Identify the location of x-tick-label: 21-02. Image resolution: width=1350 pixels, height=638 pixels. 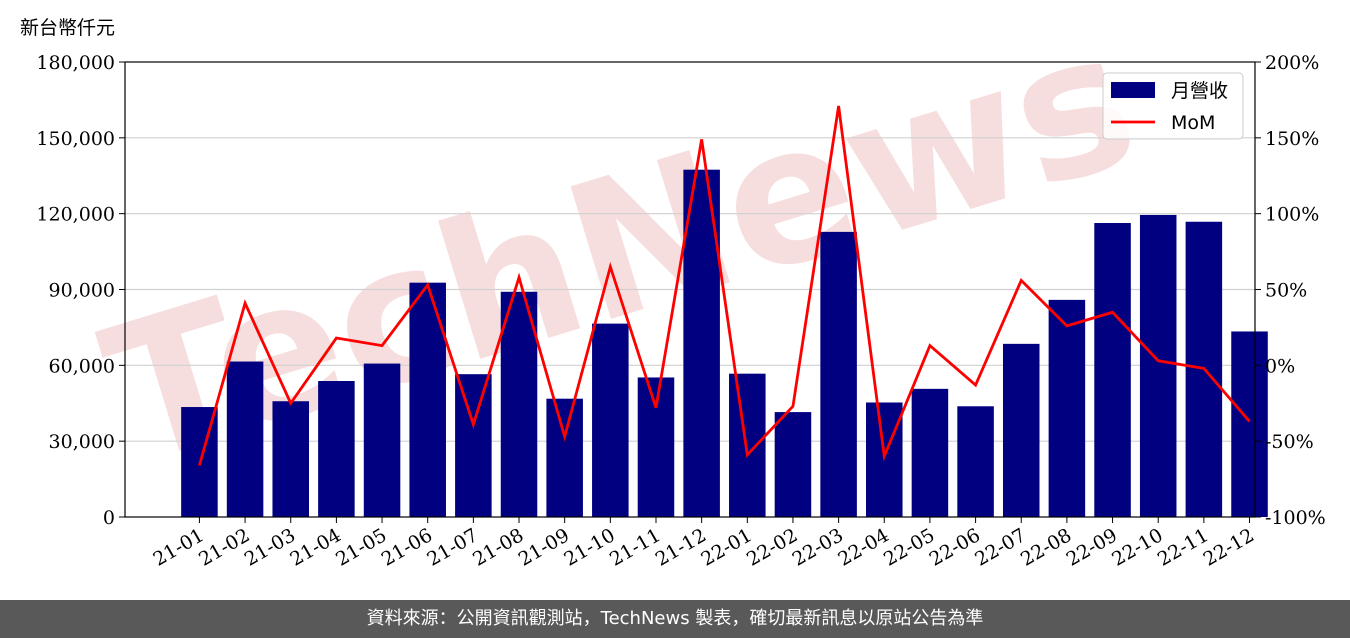
(224, 547).